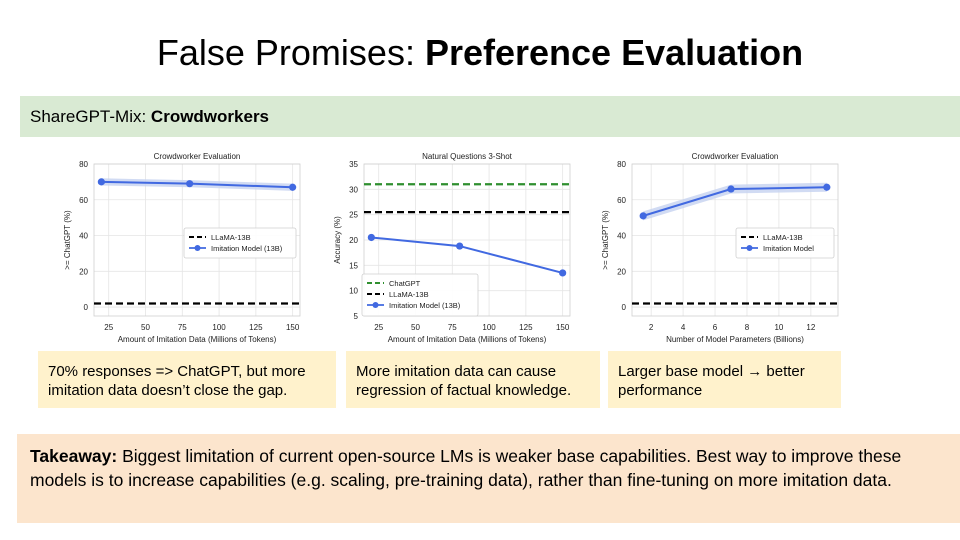 This screenshot has width=960, height=540. What do you see at coordinates (778, 327) in the screenshot?
I see `x-tick-label: 10` at bounding box center [778, 327].